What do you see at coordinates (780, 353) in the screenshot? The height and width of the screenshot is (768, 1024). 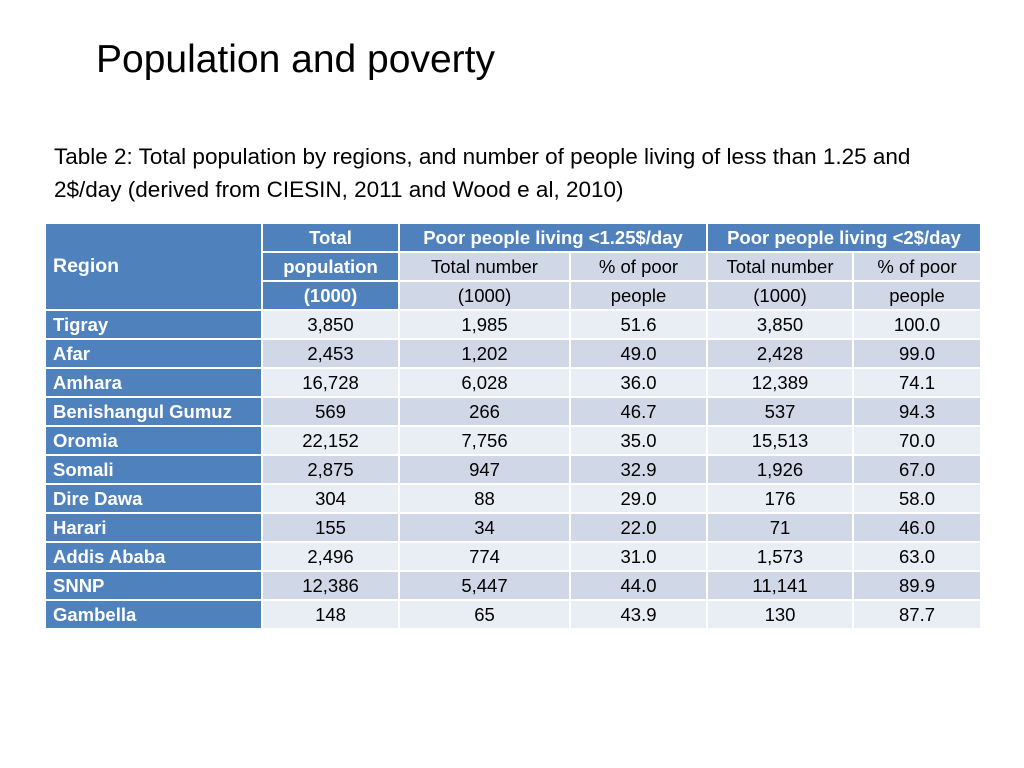 I see `total-number-2-cell: 2,428` at bounding box center [780, 353].